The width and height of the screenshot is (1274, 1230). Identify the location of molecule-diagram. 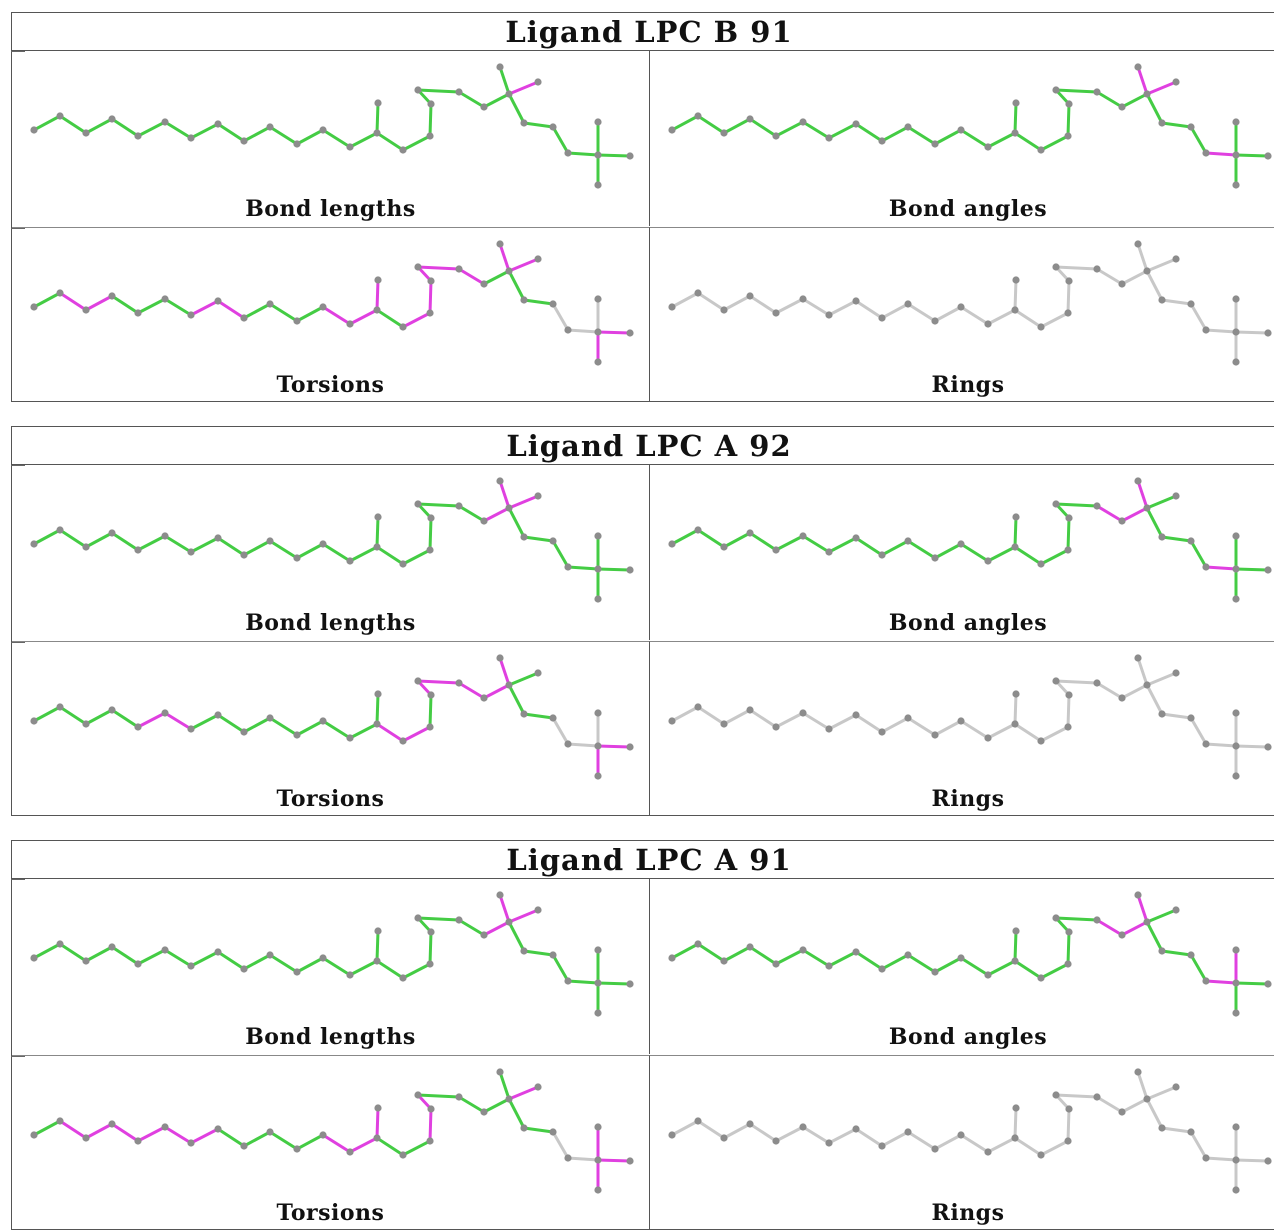
(970, 717).